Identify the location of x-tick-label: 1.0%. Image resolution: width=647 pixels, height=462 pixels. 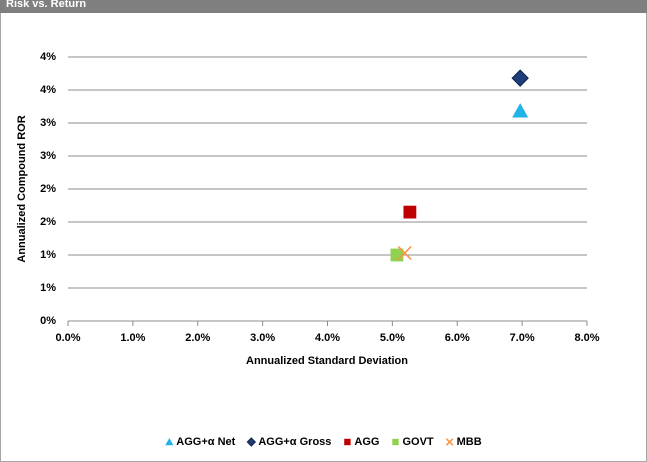
(132, 338).